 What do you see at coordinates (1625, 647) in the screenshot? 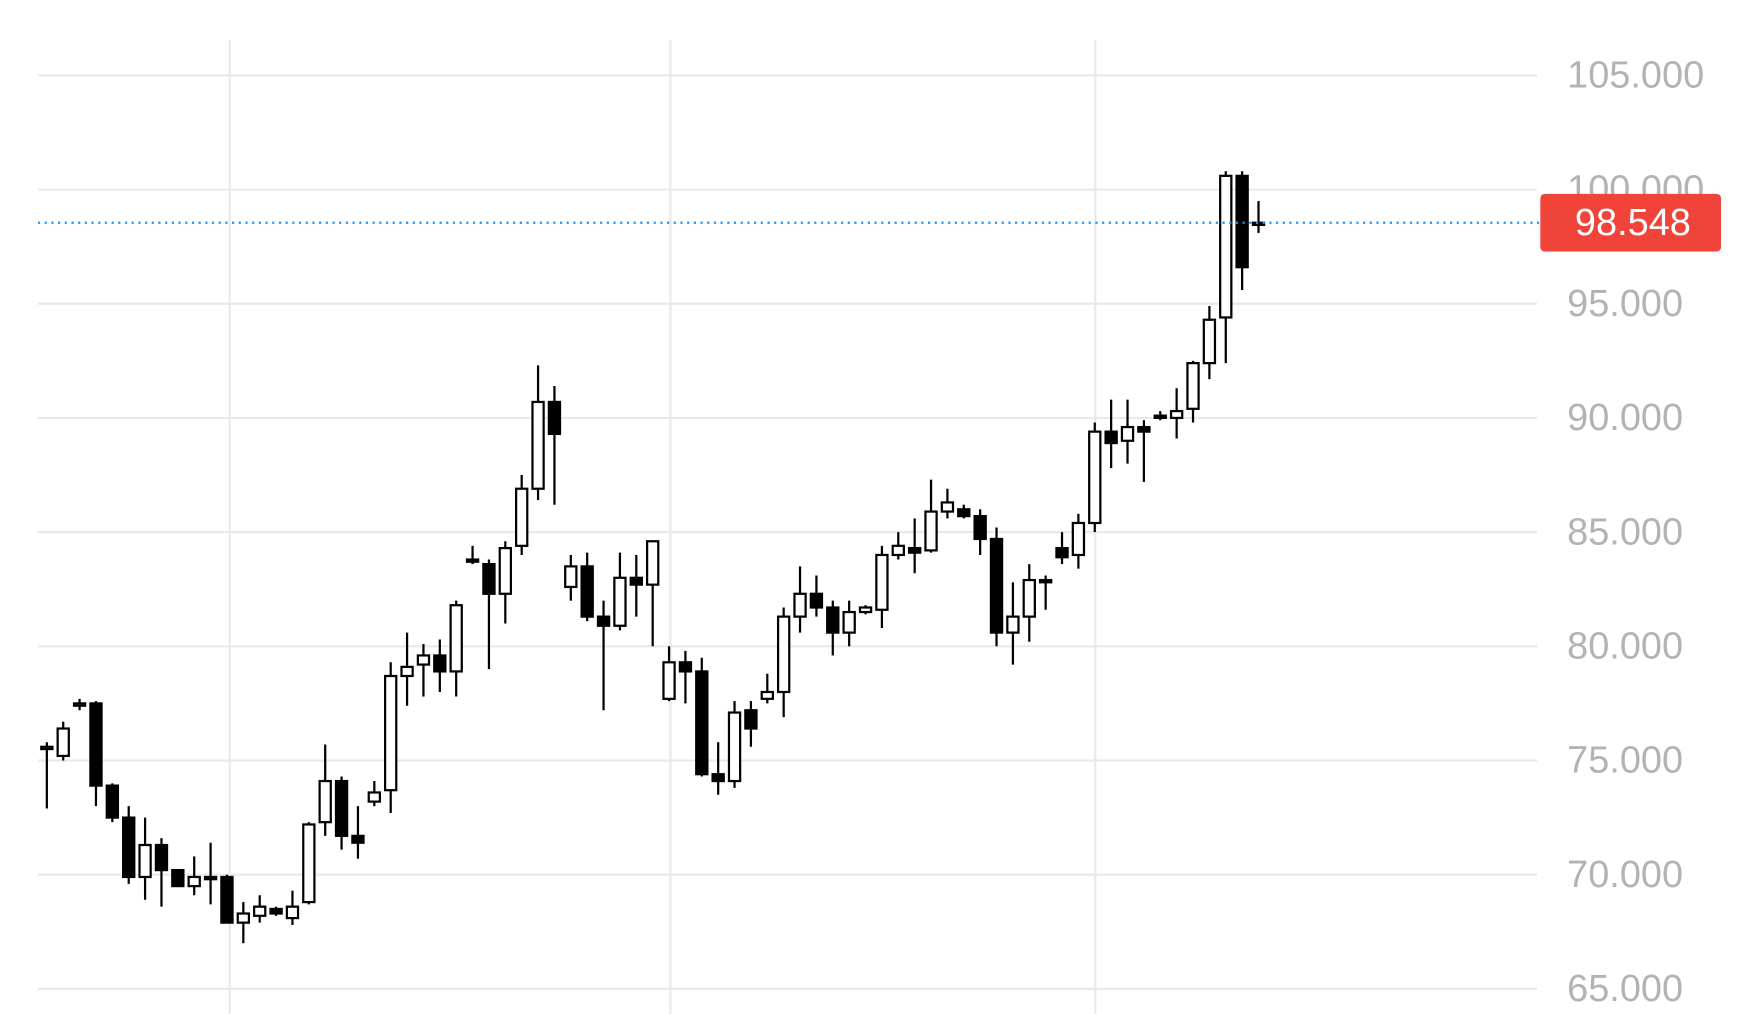
I see `y-tick-label: 80.000` at bounding box center [1625, 647].